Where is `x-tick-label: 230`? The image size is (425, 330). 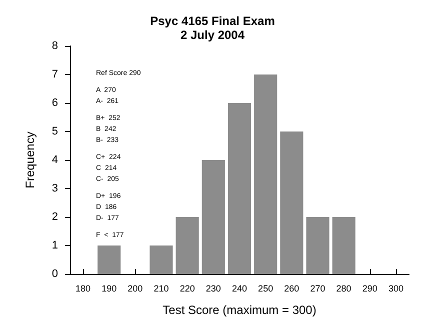 x-tick-label: 230 is located at coordinates (213, 289).